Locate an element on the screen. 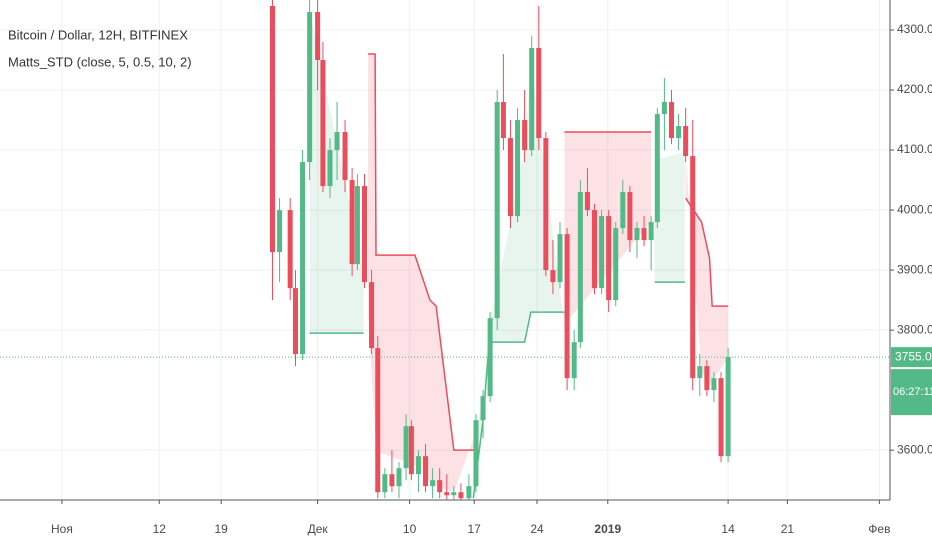 The width and height of the screenshot is (932, 550). x-tick-label: 2019 is located at coordinates (607, 529).